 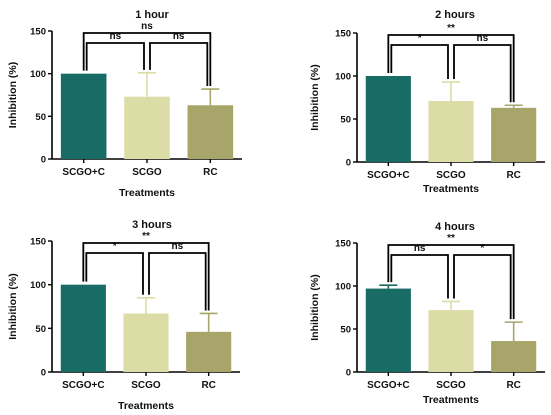 What do you see at coordinates (152, 225) in the screenshot?
I see `chart-title: 3 hours` at bounding box center [152, 225].